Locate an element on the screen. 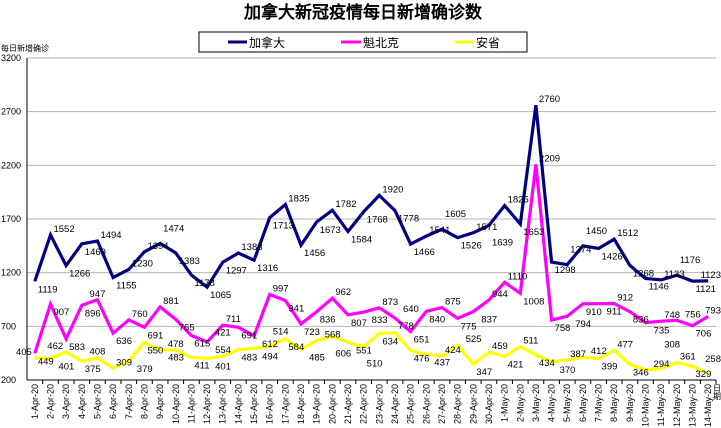  data-label: 944 is located at coordinates (500, 294).